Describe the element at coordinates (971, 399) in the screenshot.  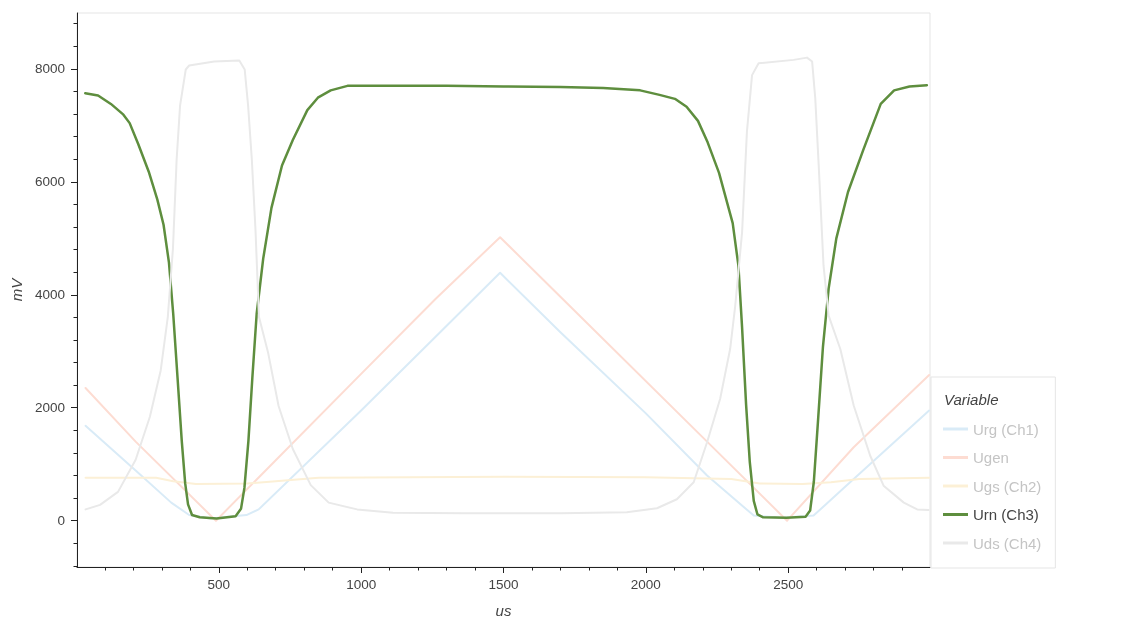
I see `legend-title: Variable` at that location.